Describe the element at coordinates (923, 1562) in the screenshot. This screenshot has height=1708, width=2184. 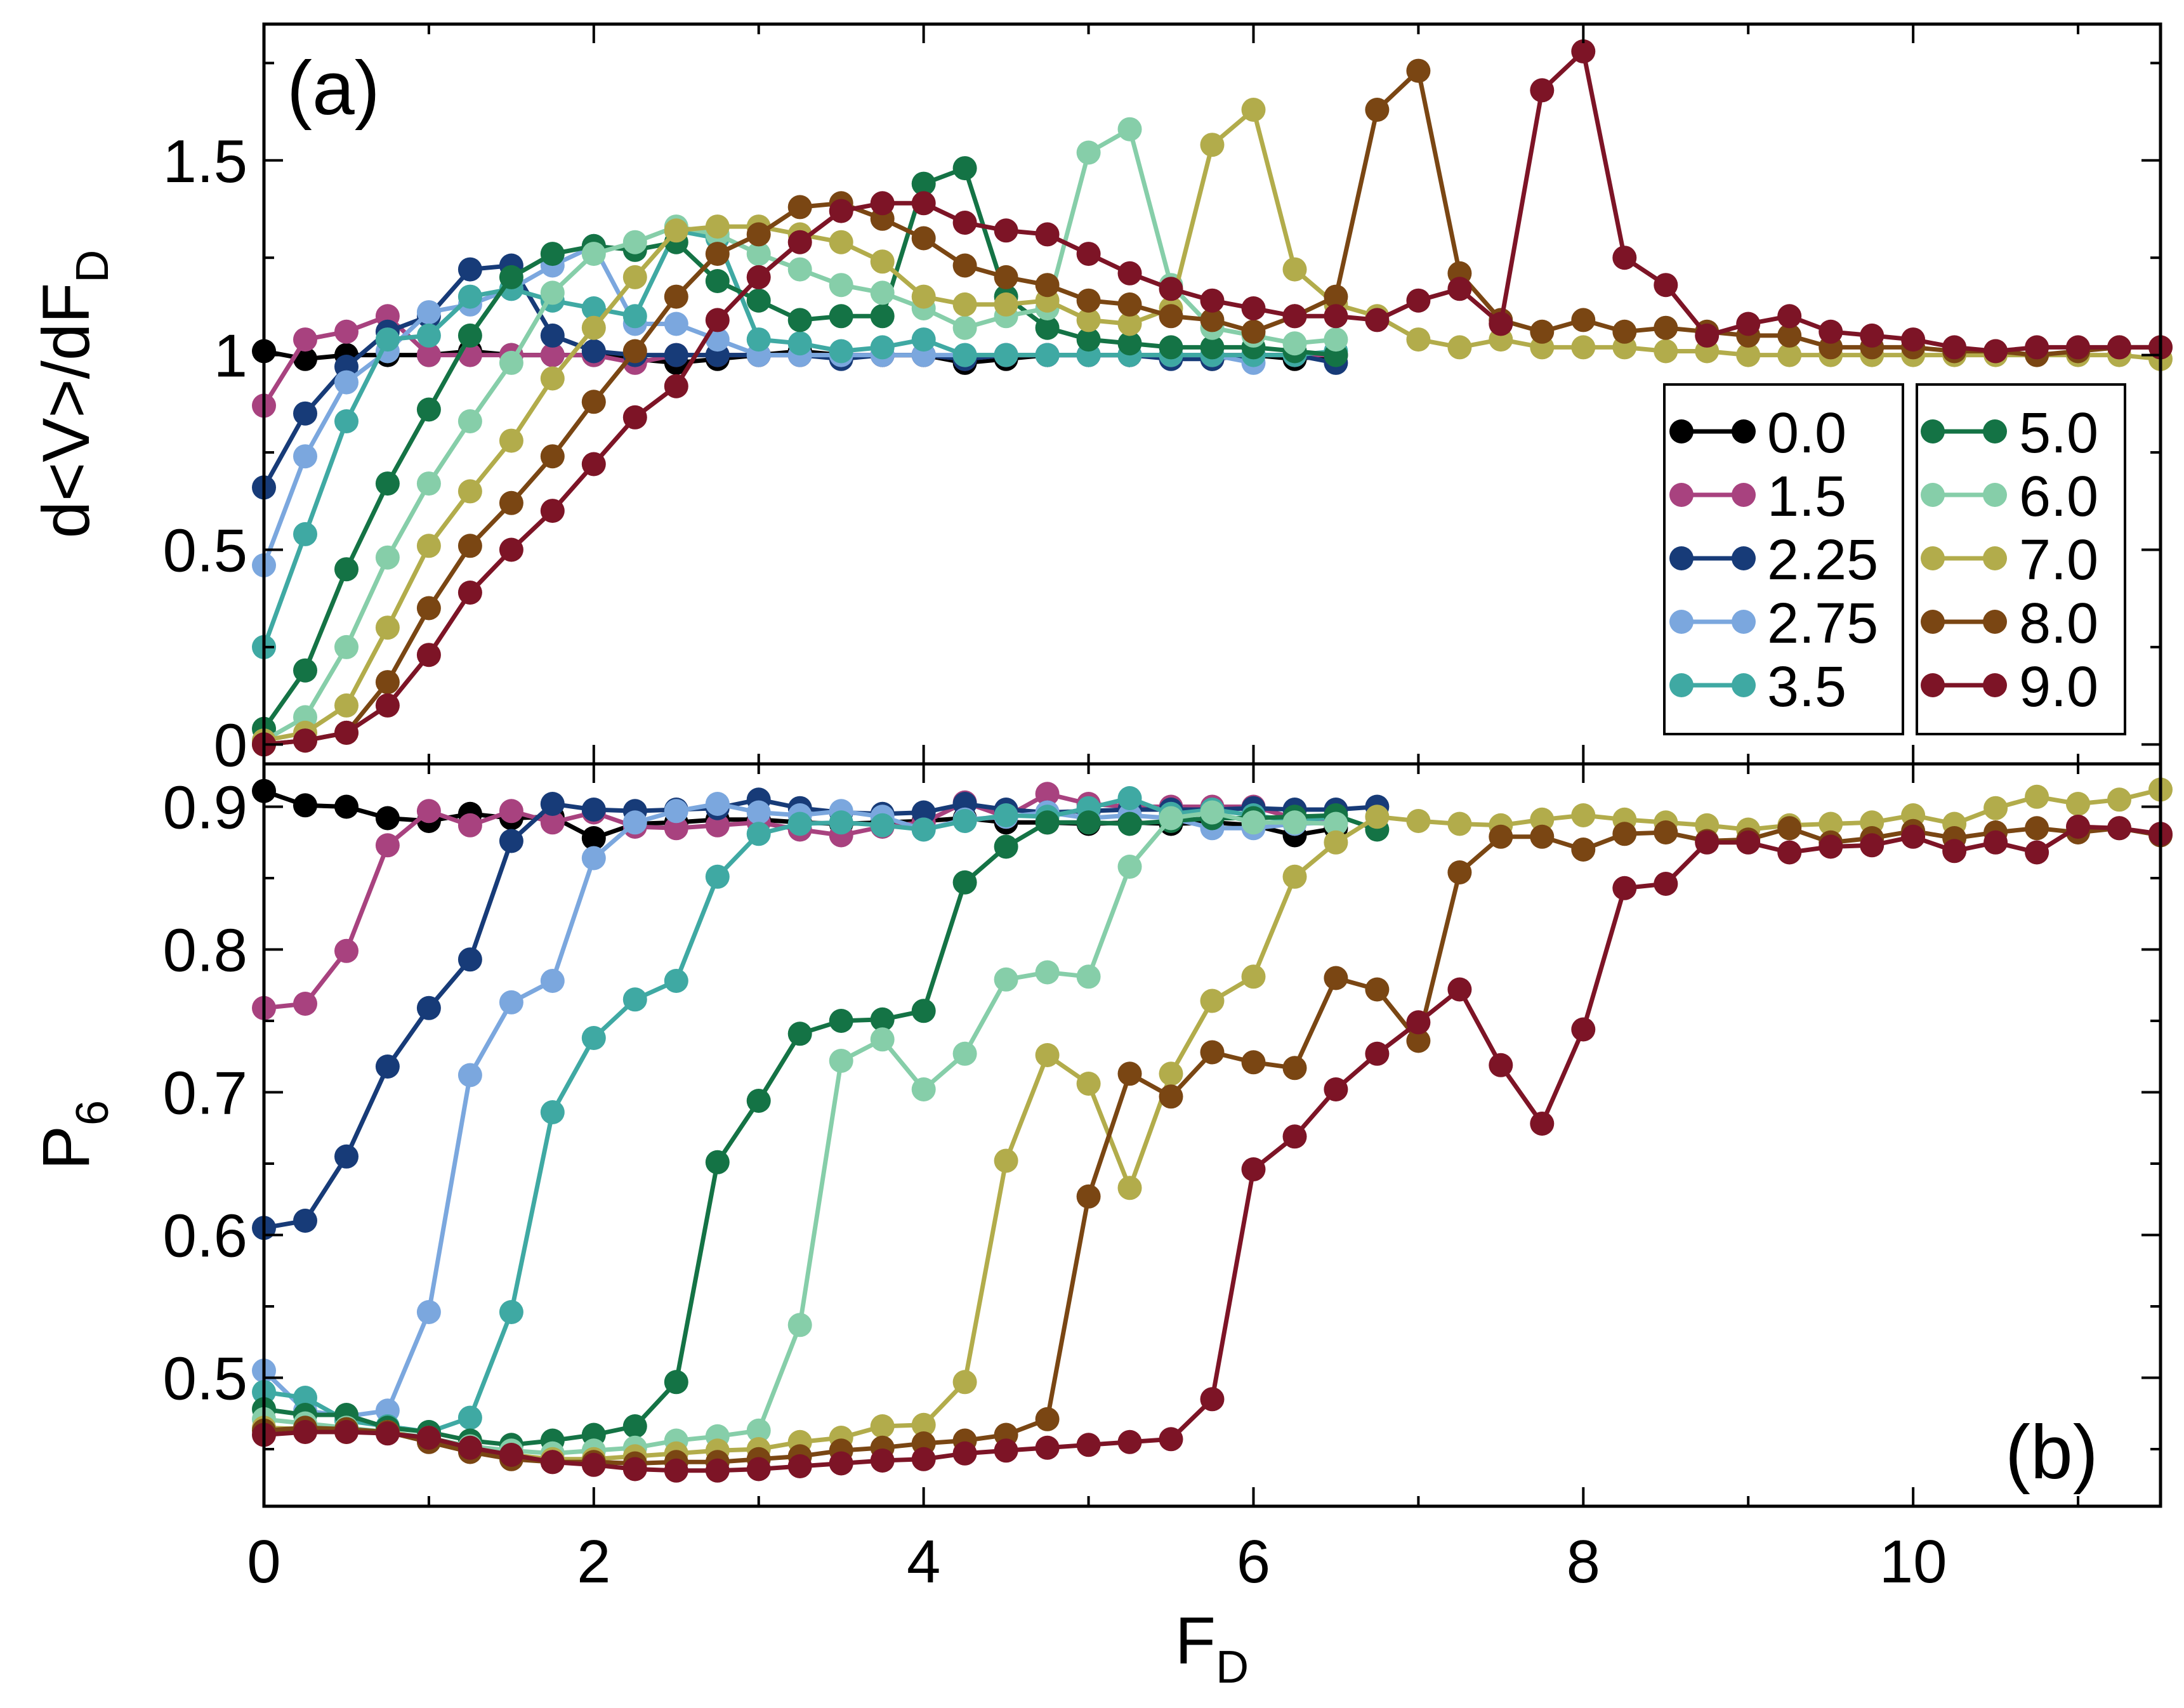
I see `x-tick-label: 4` at that location.